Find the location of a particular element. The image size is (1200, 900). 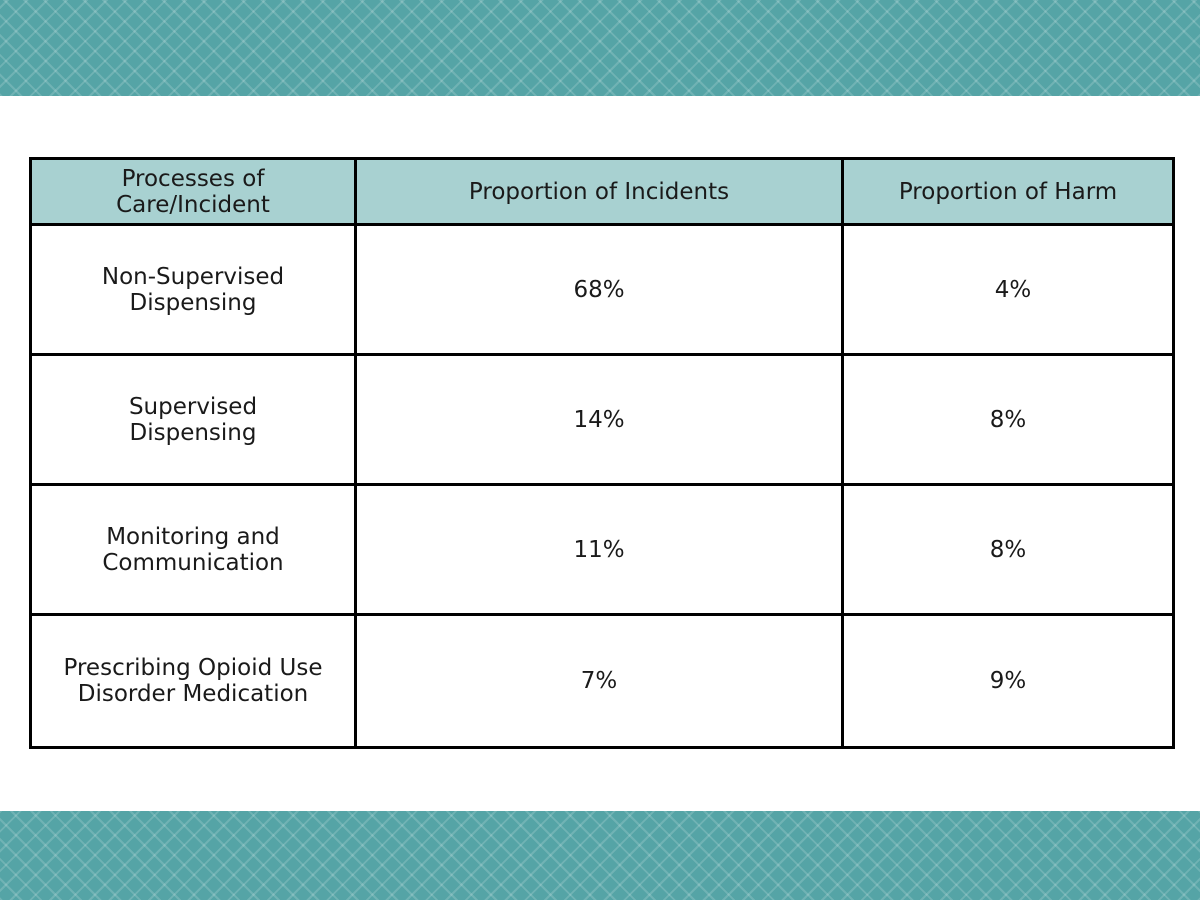

row-process-cell: Monitoring and Communication is located at coordinates (193, 549).